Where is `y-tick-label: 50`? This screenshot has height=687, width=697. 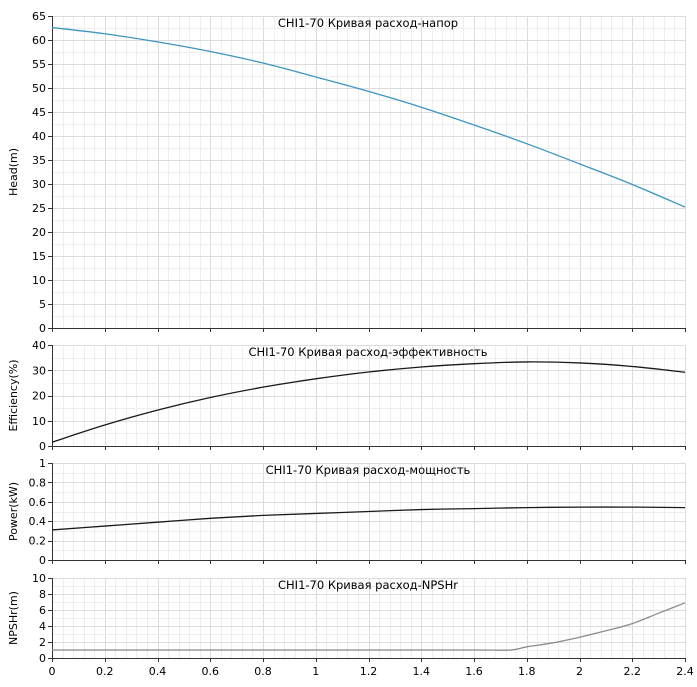 y-tick-label: 50 is located at coordinates (39, 88).